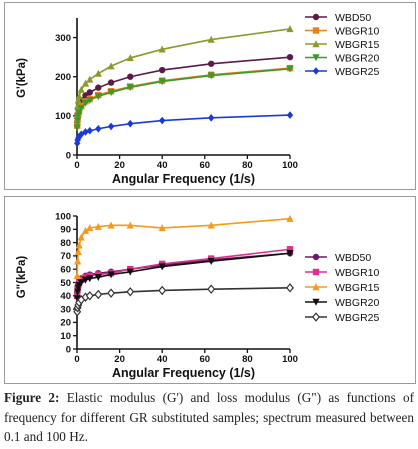 The width and height of the screenshot is (418, 449). Describe the element at coordinates (357, 45) in the screenshot. I see `legend-label: WBGR15` at that location.